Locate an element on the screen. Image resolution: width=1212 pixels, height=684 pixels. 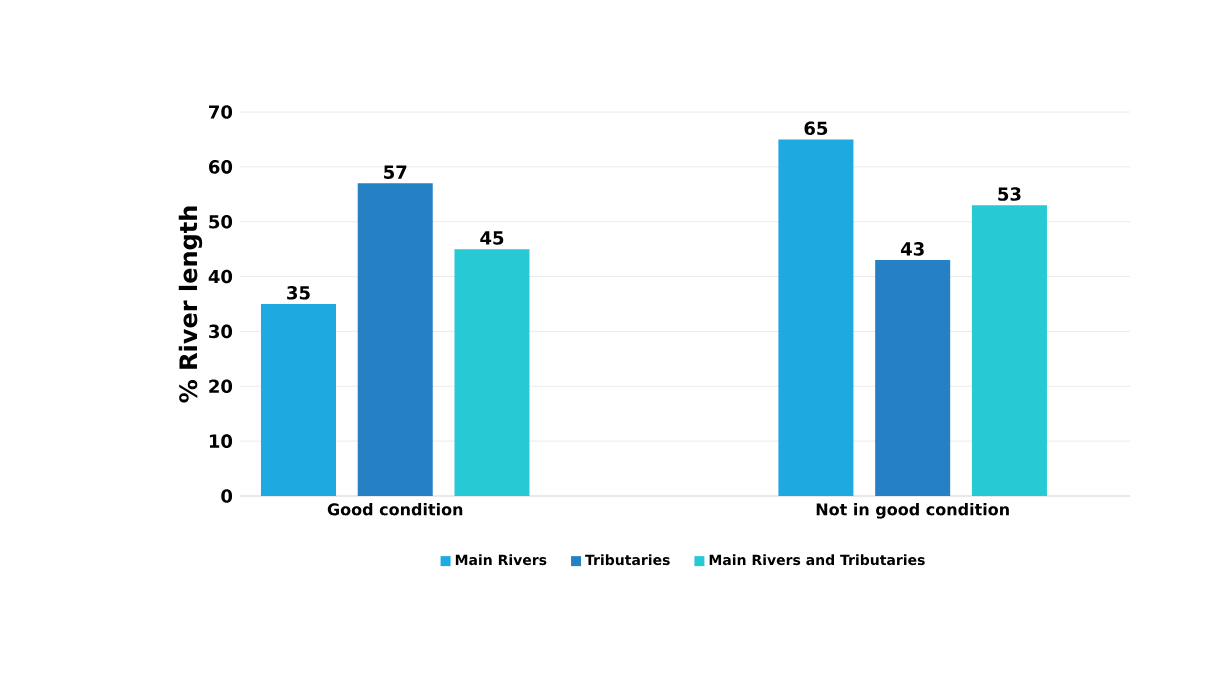
y-tick-label: 70 is located at coordinates (221, 112).